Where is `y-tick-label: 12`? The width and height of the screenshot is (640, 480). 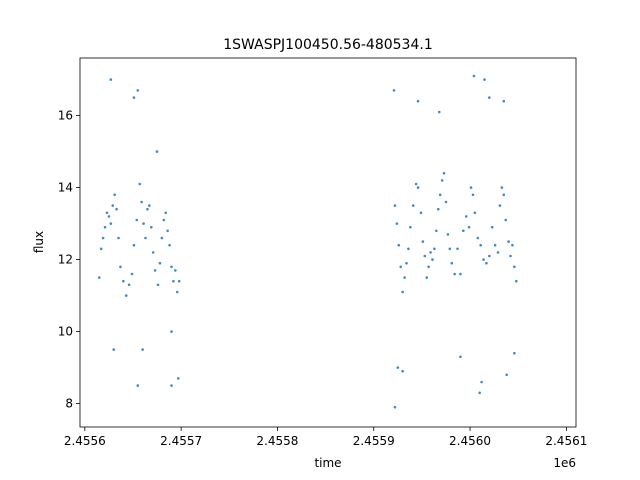
y-tick-label: 12 is located at coordinates (65, 260).